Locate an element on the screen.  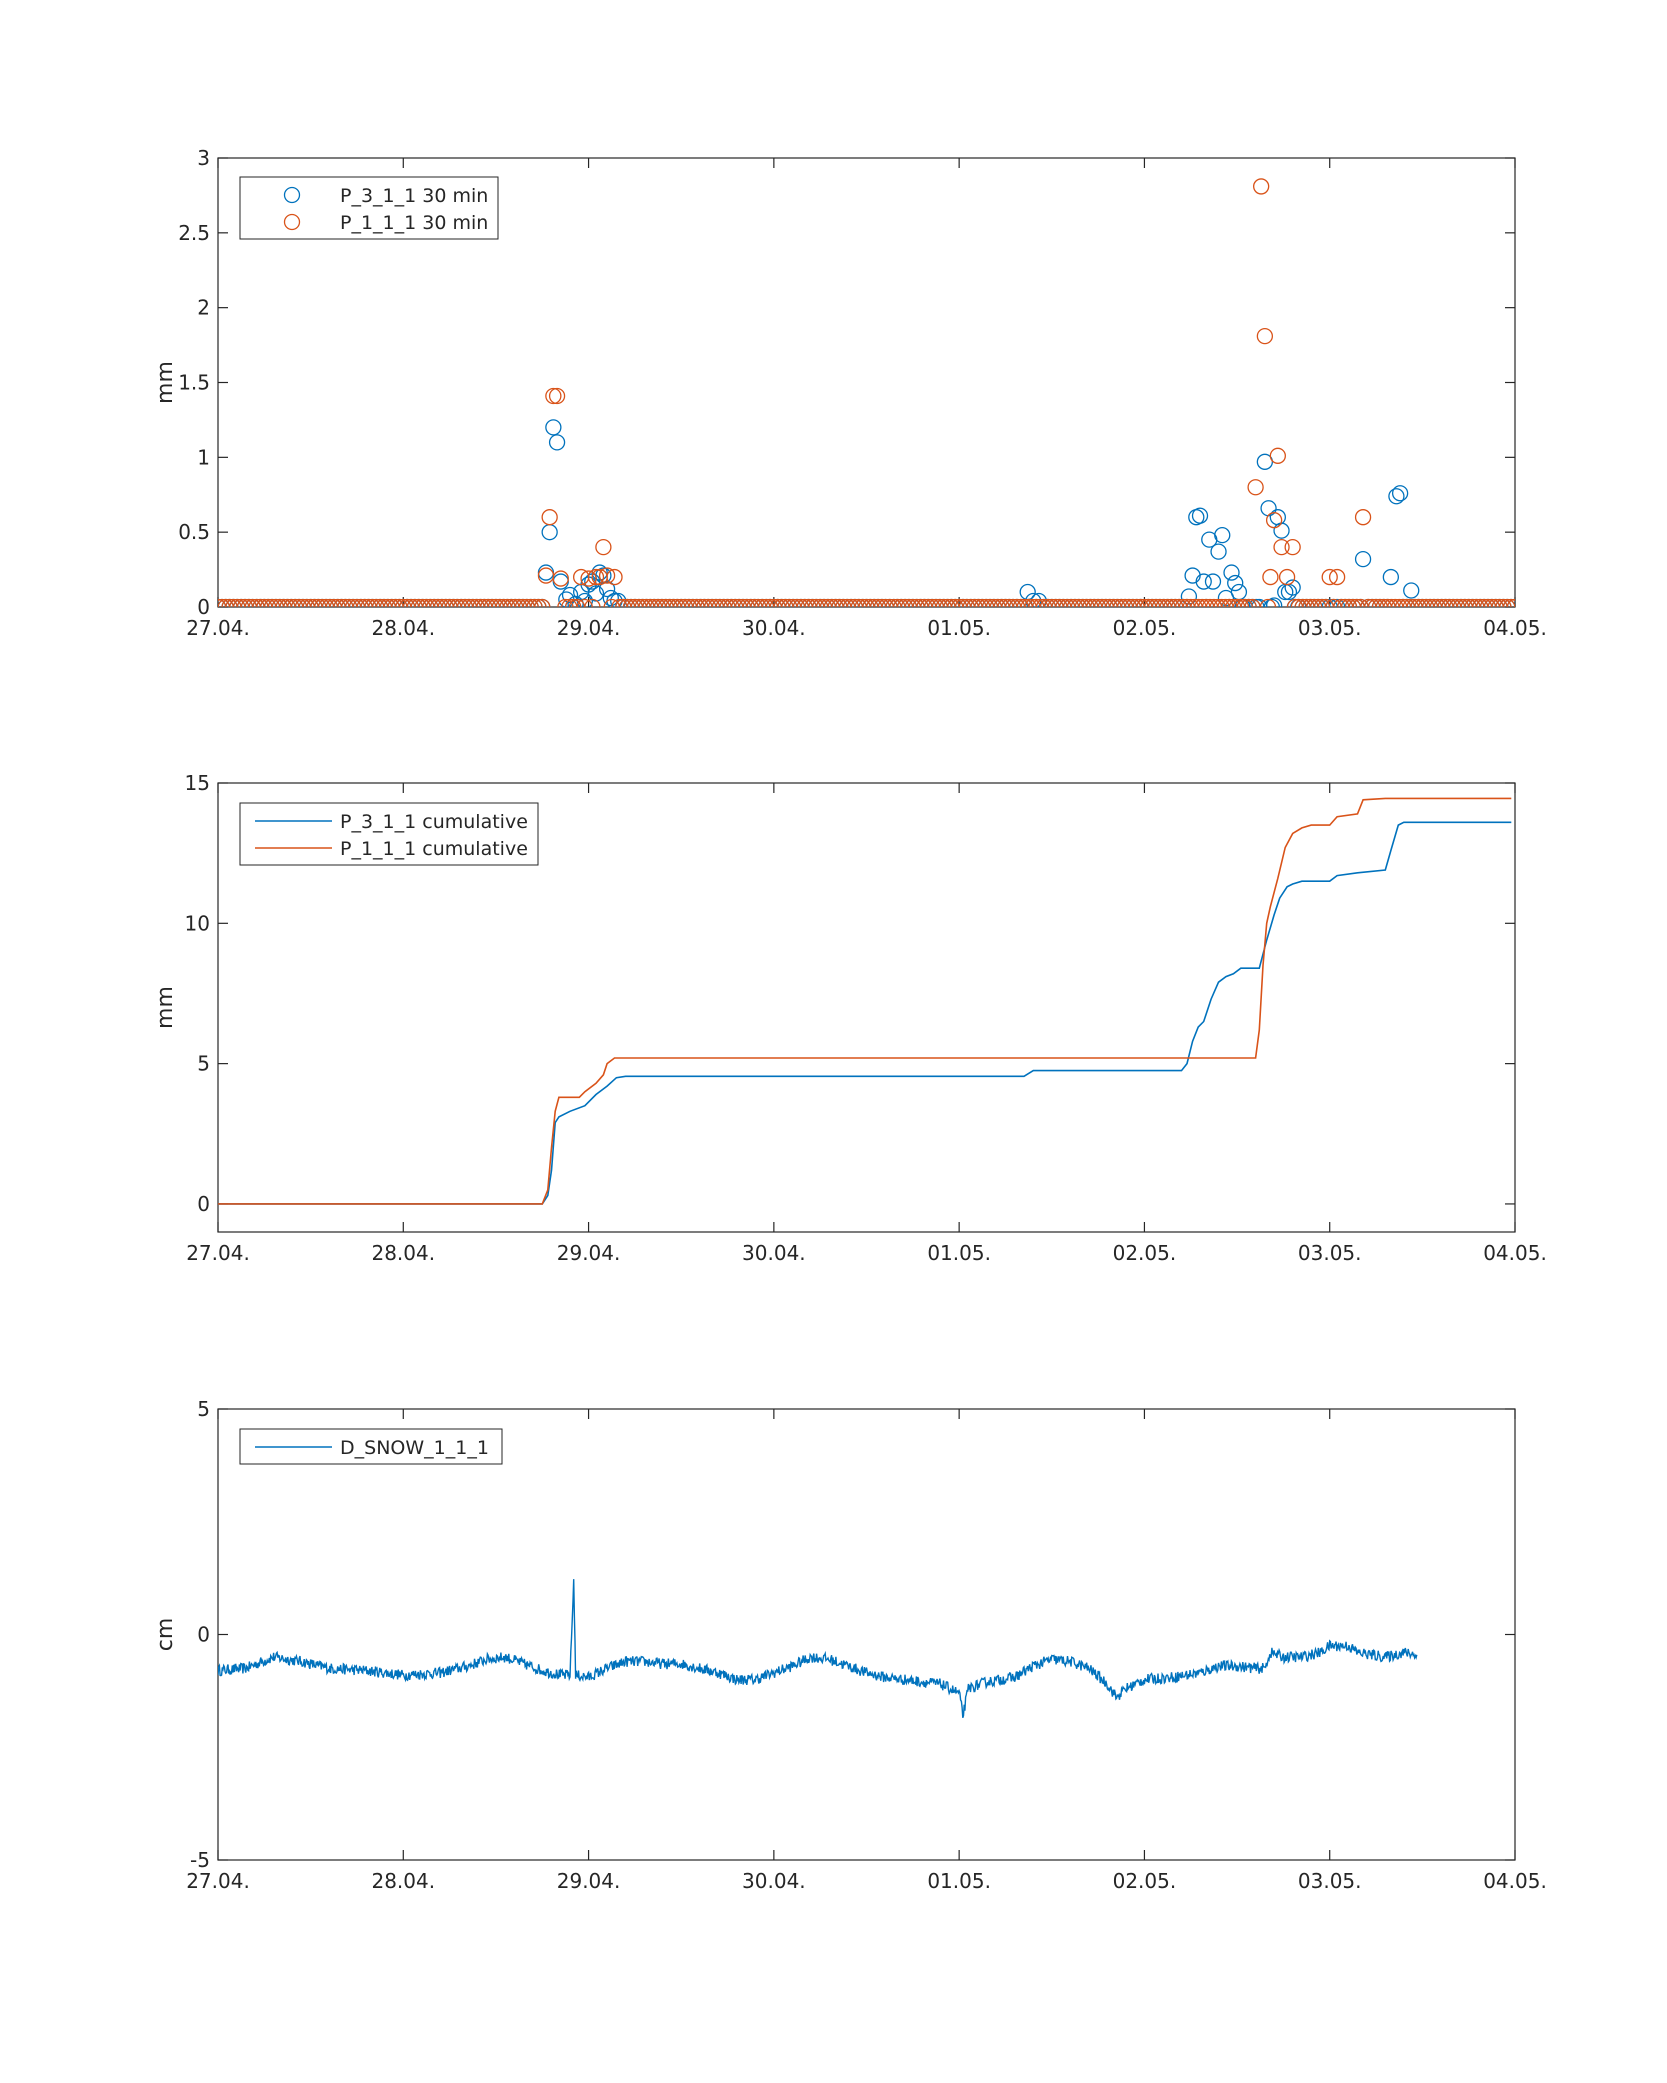
legend-label: P_3_1_1 cumulative is located at coordinates (434, 822).